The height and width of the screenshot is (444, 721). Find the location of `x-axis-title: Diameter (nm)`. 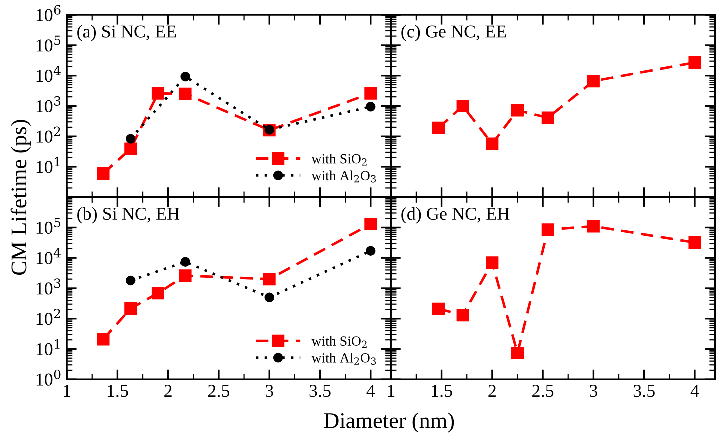

x-axis-title: Diameter (nm) is located at coordinates (389, 422).